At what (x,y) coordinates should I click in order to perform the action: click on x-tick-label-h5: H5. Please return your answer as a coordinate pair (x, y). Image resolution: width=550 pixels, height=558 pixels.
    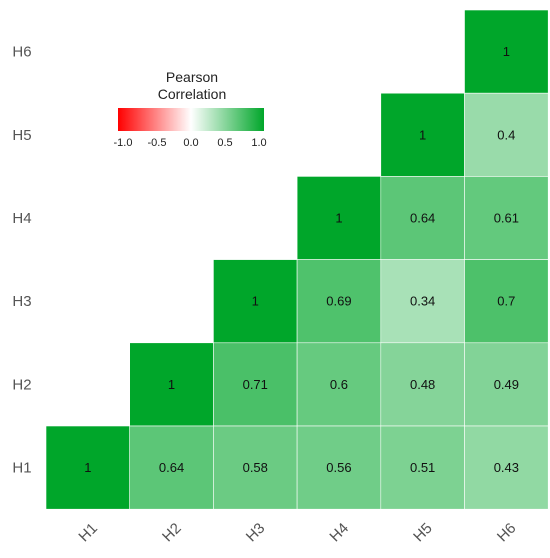
    Looking at the image, I should click on (423, 533).